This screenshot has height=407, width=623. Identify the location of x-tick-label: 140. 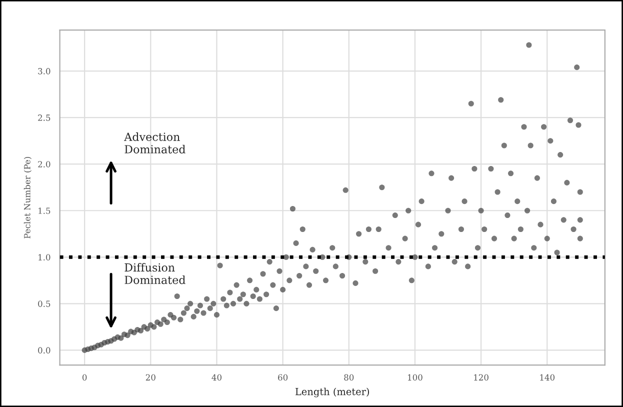
(547, 377).